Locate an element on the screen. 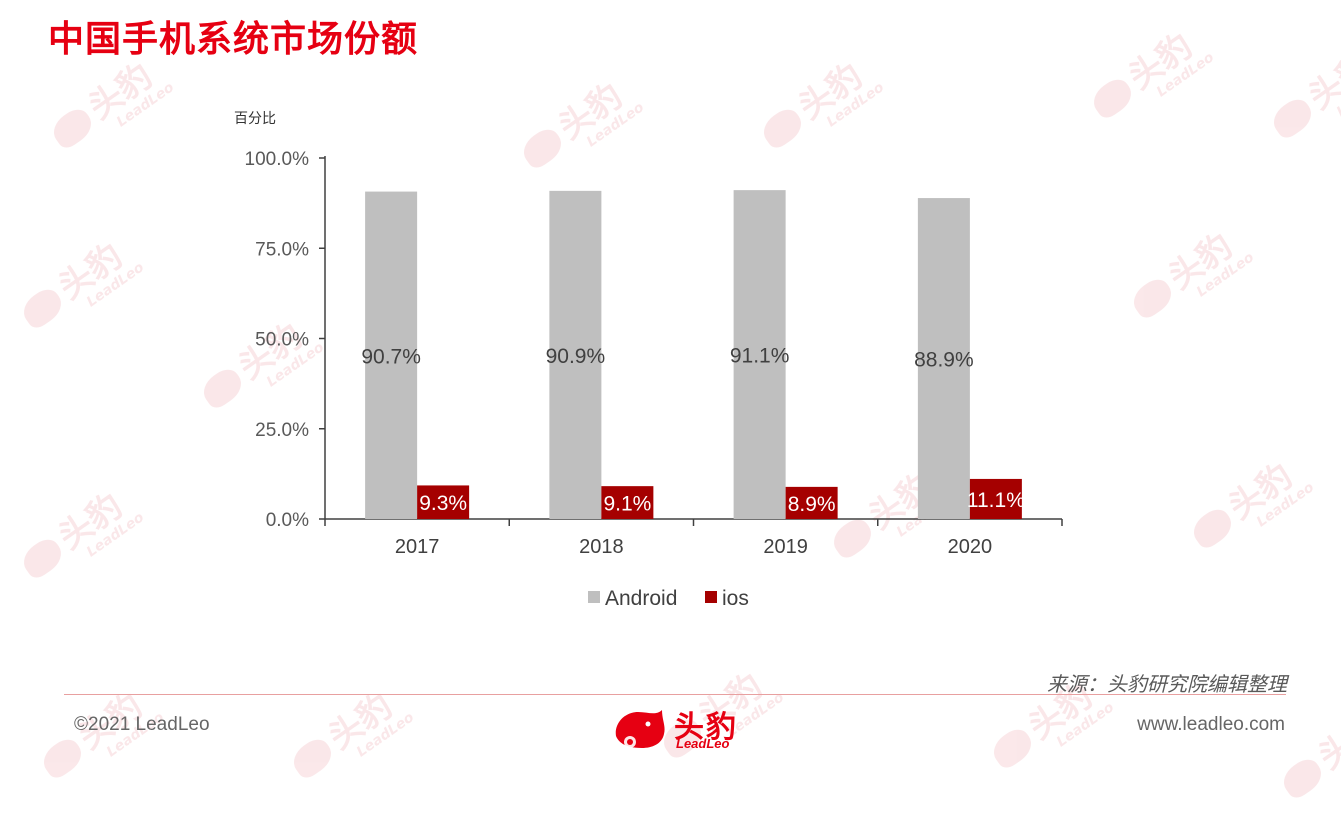 This screenshot has height=815, width=1341. page-title: 中国手机系统市场份额 is located at coordinates (233, 39).